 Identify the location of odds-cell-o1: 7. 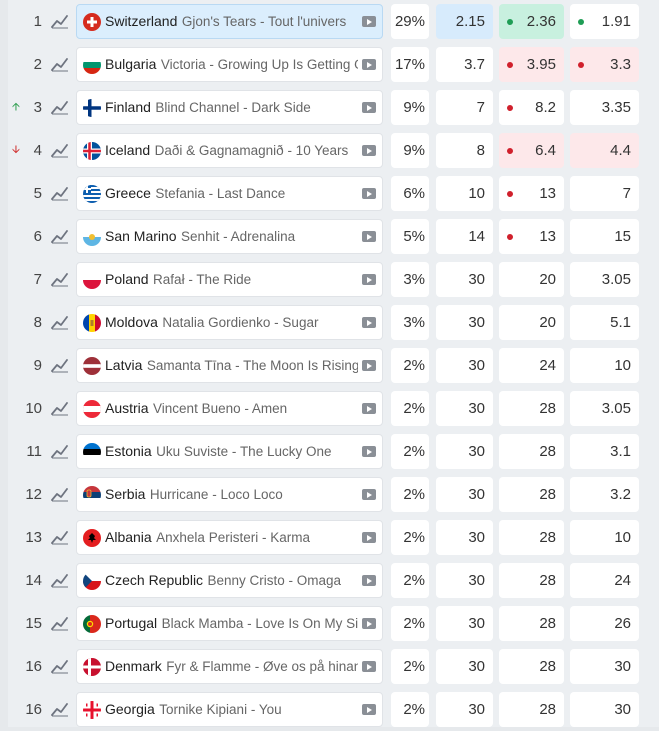
(464, 107).